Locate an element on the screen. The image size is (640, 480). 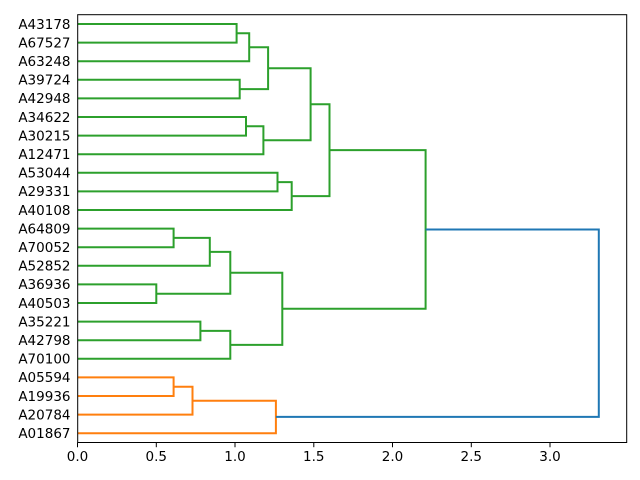
dendrogram-link-M8 is located at coordinates (185, 196).